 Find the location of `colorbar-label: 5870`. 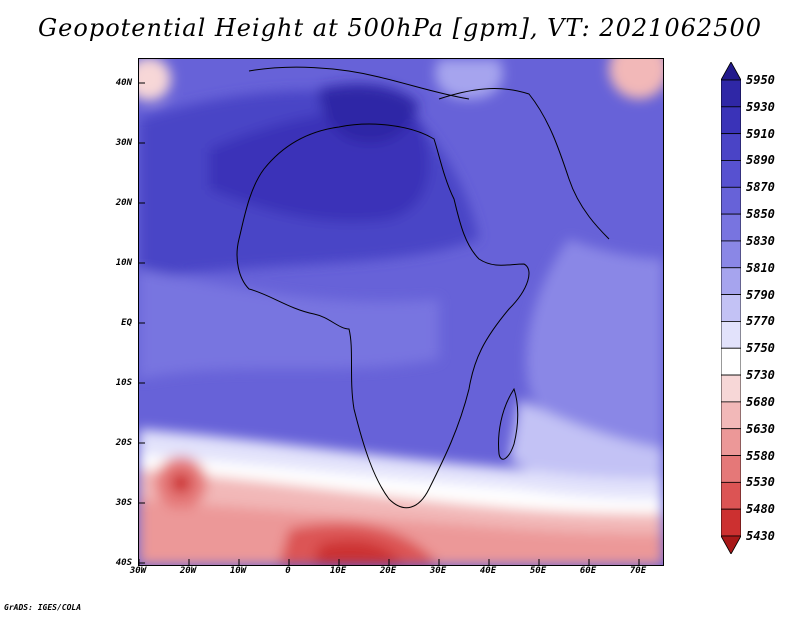

colorbar-label: 5870 is located at coordinates (760, 187).